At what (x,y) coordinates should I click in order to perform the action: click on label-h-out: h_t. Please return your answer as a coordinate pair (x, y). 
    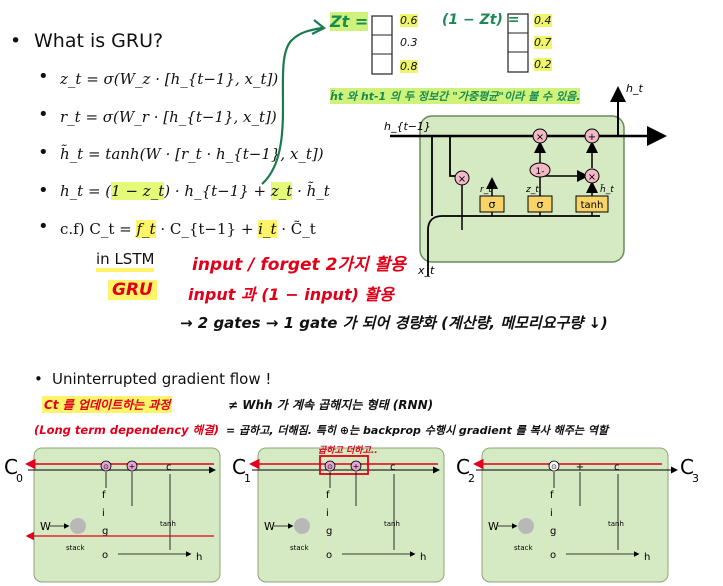
    Looking at the image, I should click on (634, 88).